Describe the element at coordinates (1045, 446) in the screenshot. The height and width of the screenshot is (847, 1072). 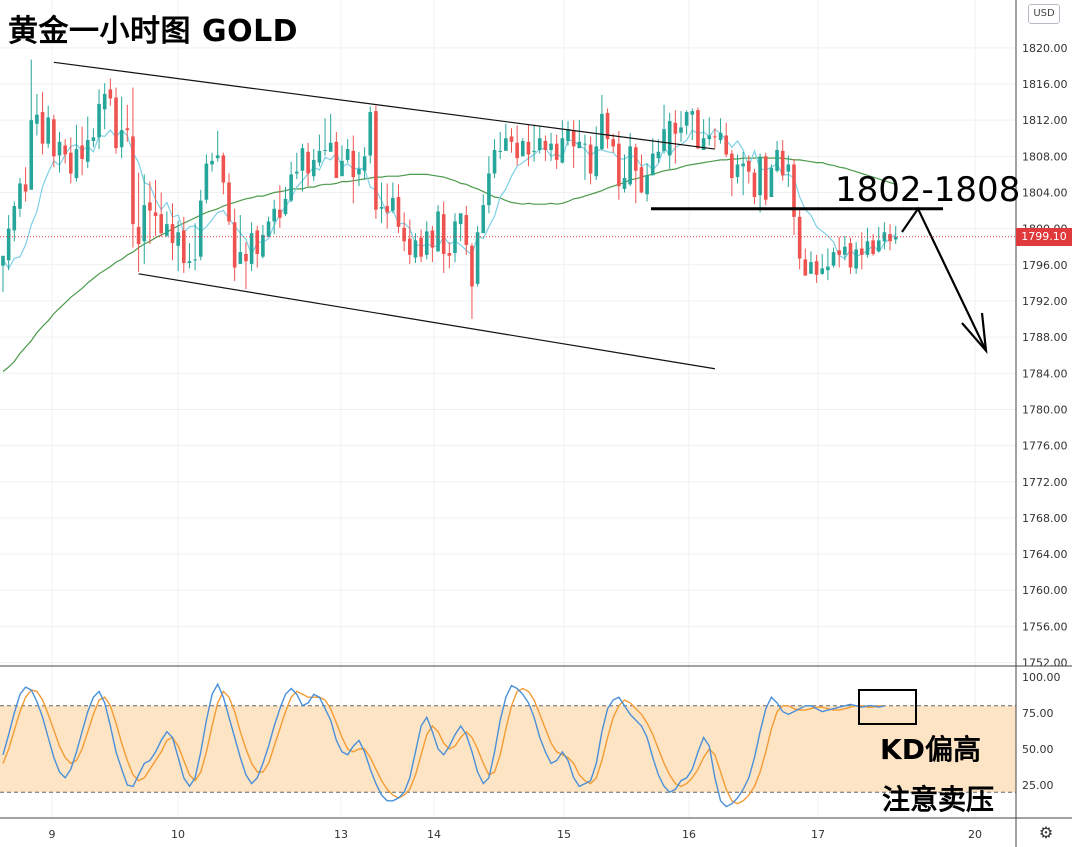
I see `price-tick-label: 1776.00` at that location.